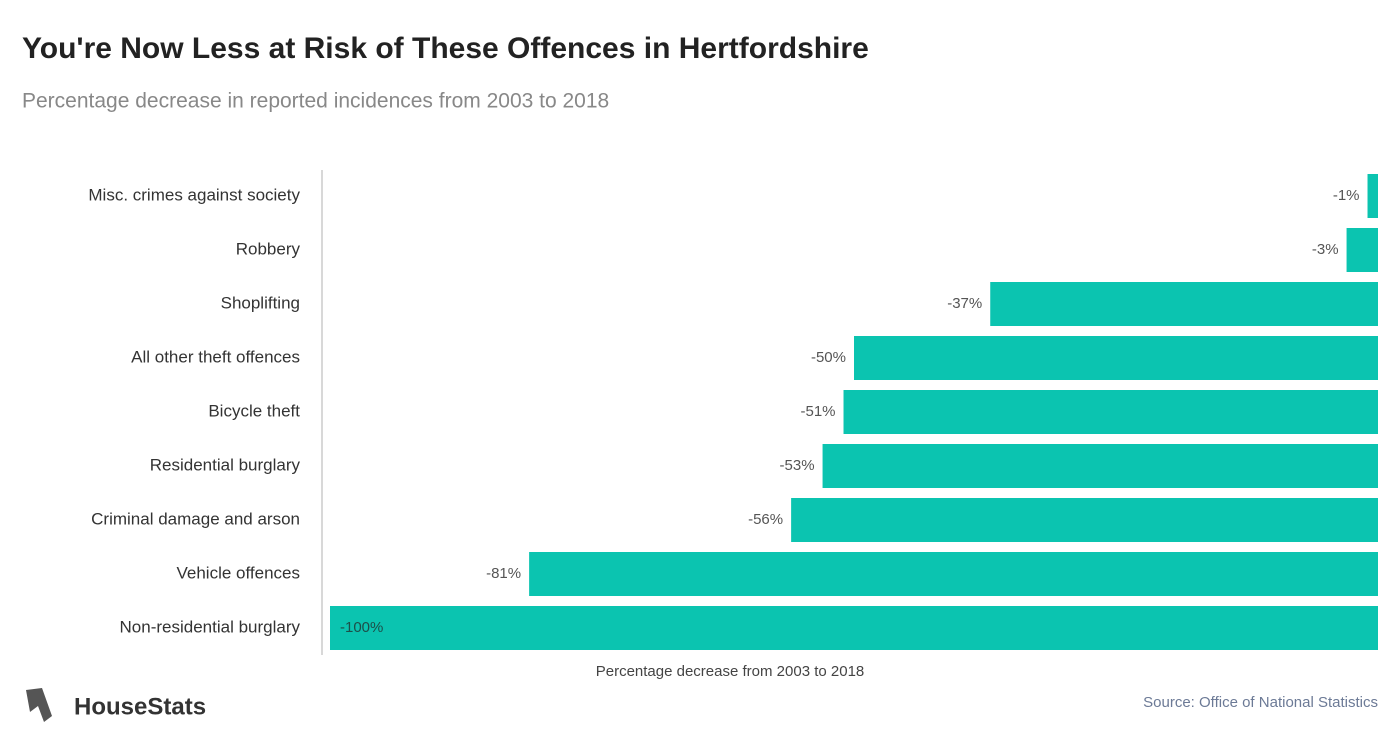 Image resolution: width=1400 pixels, height=752 pixels. Describe the element at coordinates (140, 706) in the screenshot. I see `brand-name: HouseStats` at that location.